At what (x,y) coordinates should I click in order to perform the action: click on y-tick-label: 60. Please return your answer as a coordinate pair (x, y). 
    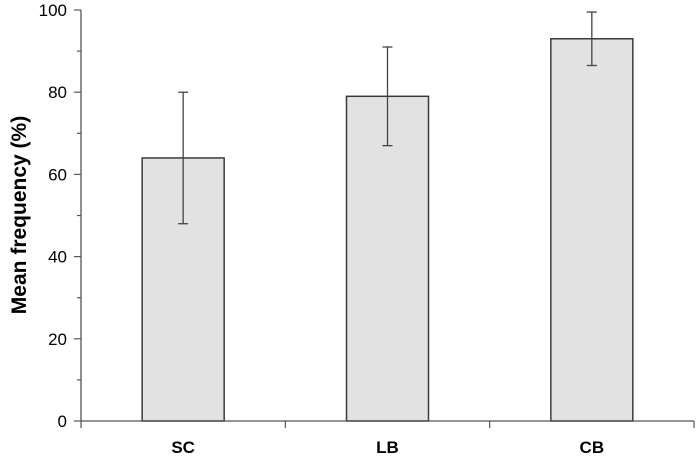
    Looking at the image, I should click on (57, 174).